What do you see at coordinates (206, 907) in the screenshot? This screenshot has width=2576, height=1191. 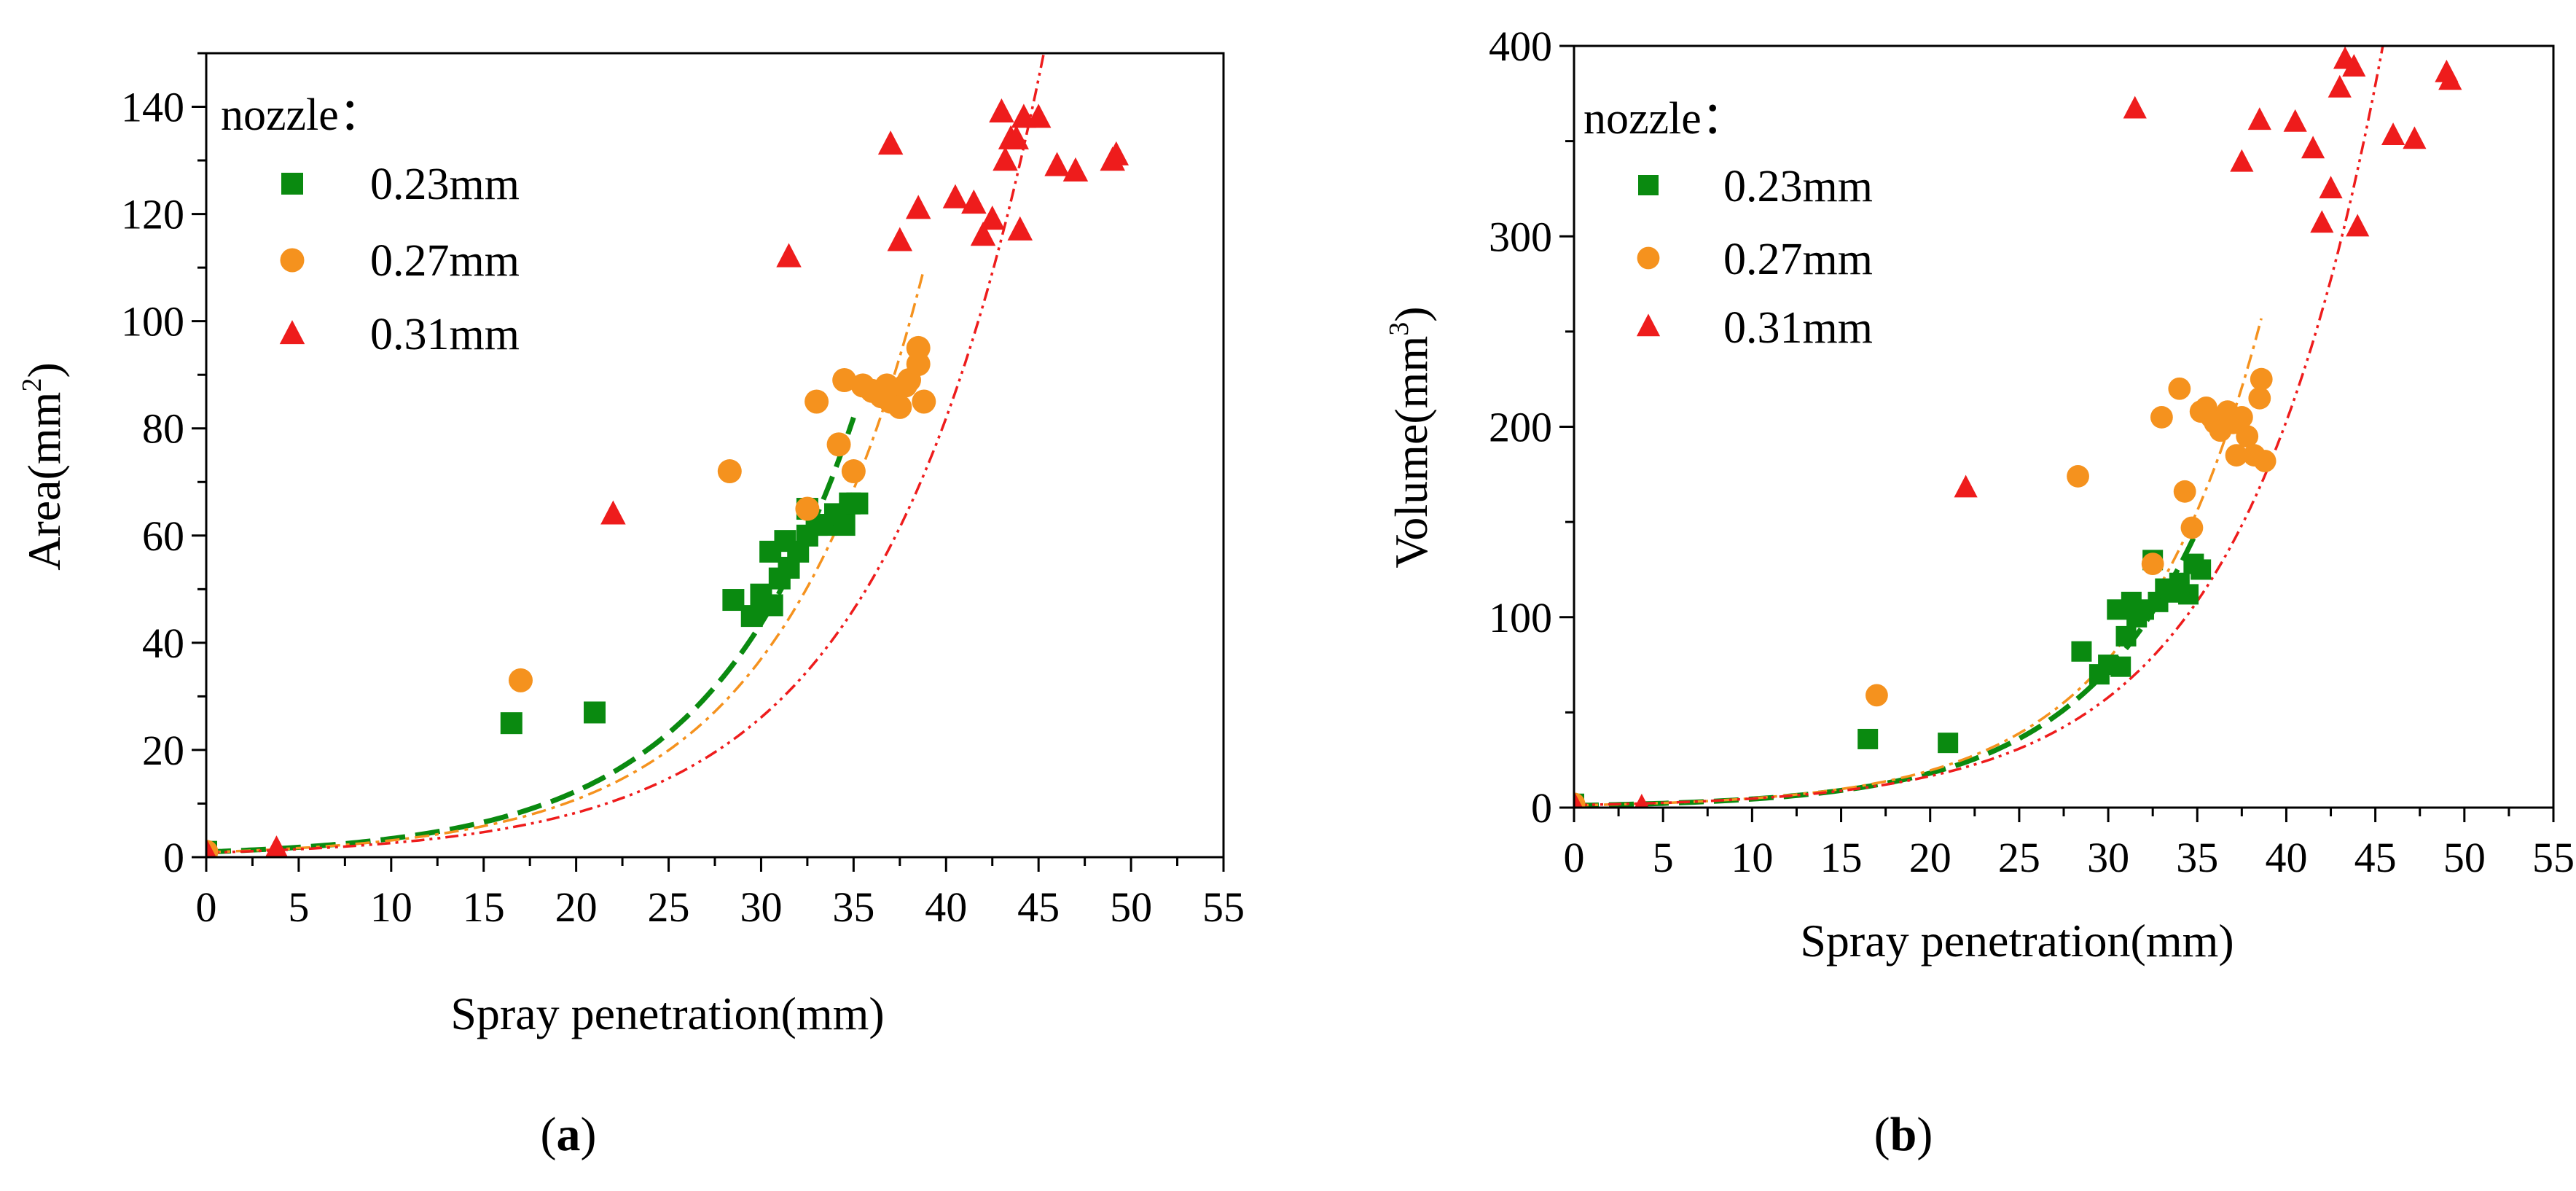 I see `panel-a-x-tick-label-0: 0` at bounding box center [206, 907].